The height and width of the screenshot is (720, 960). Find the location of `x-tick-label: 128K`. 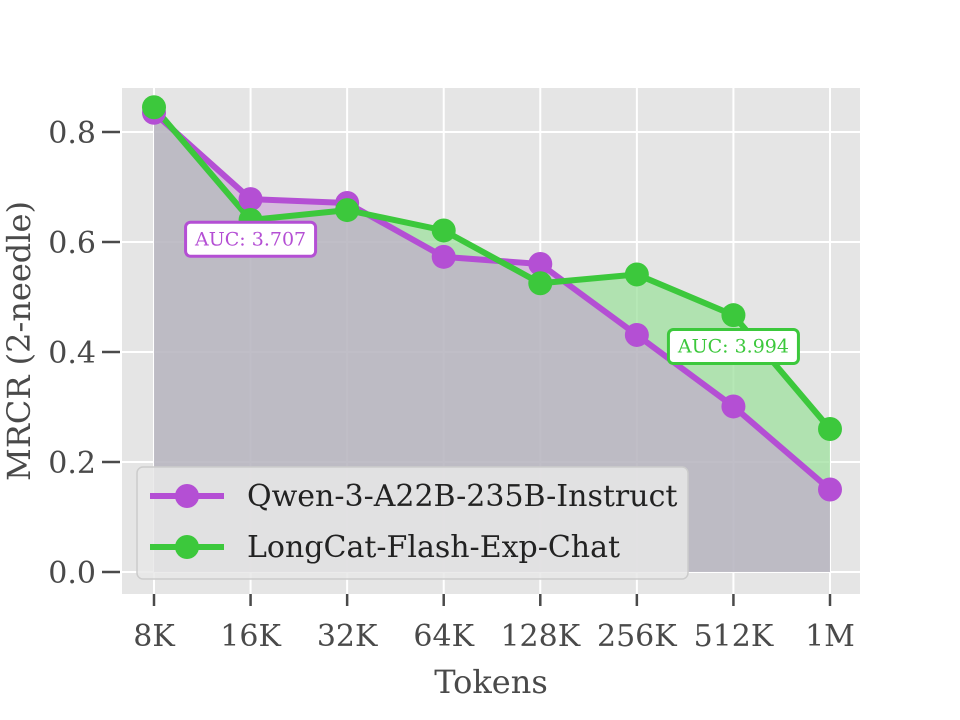

x-tick-label: 128K is located at coordinates (540, 636).